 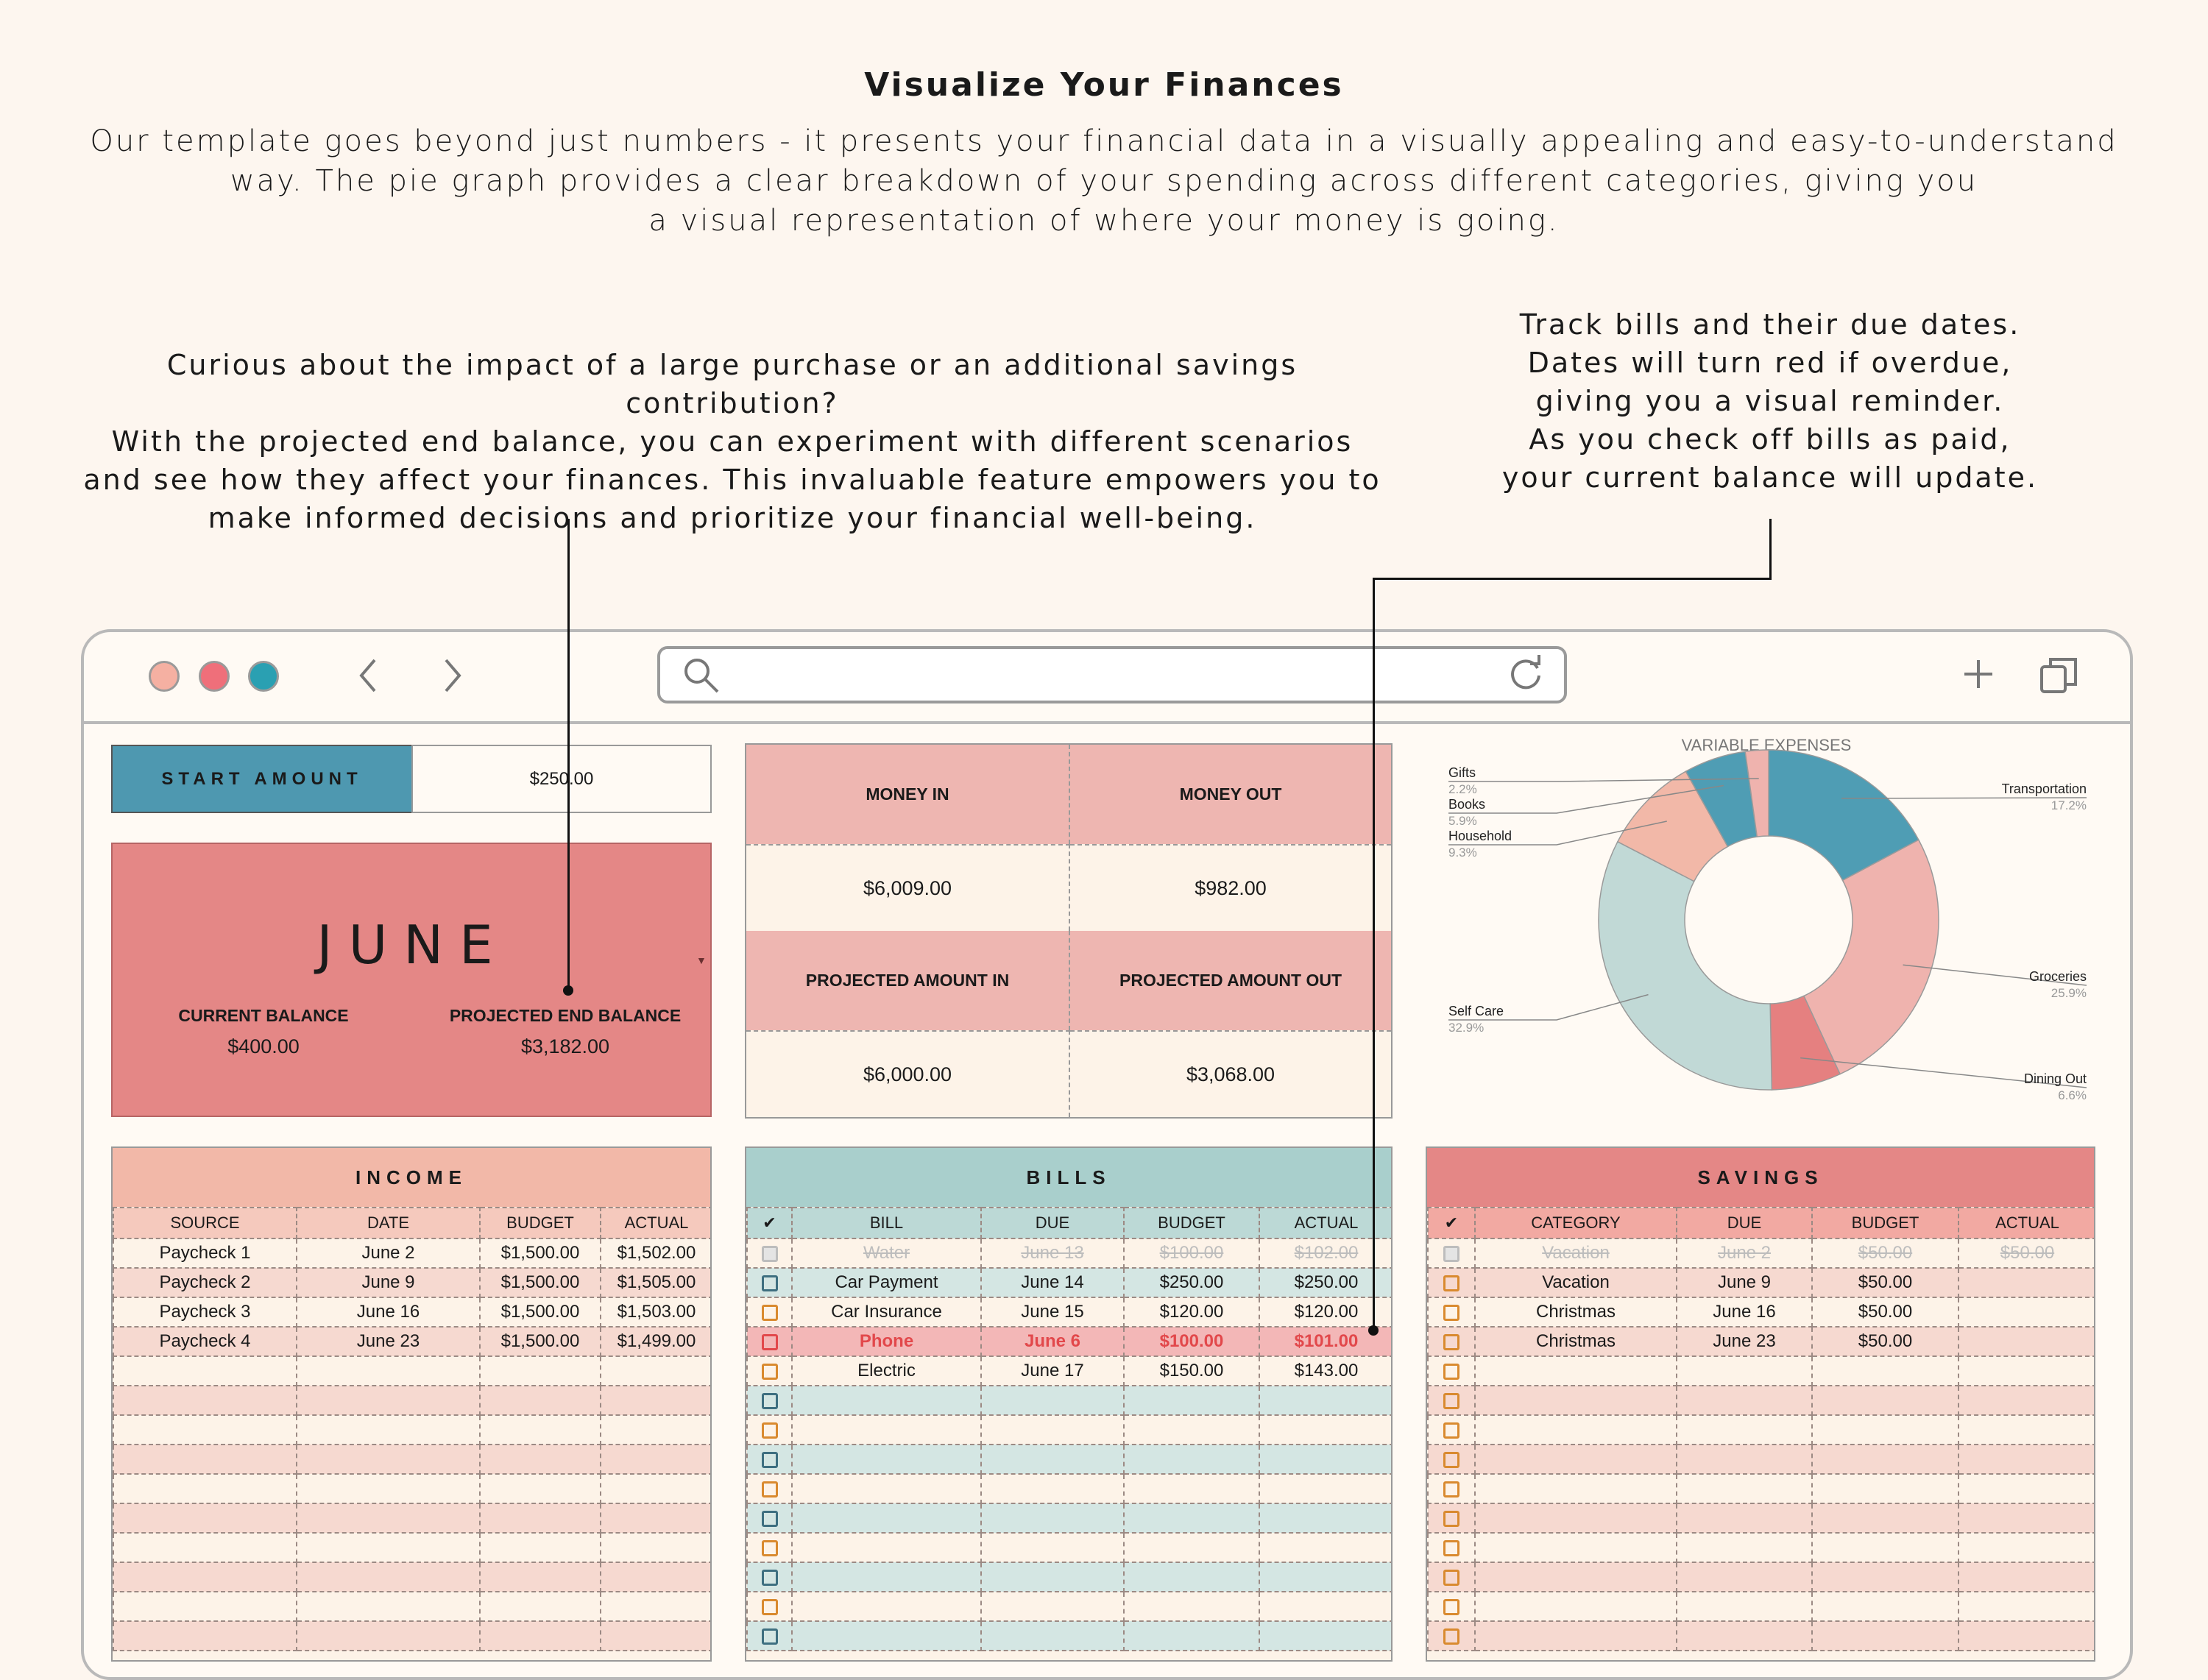 I want to click on chevron-left-icon, so click(x=368, y=675).